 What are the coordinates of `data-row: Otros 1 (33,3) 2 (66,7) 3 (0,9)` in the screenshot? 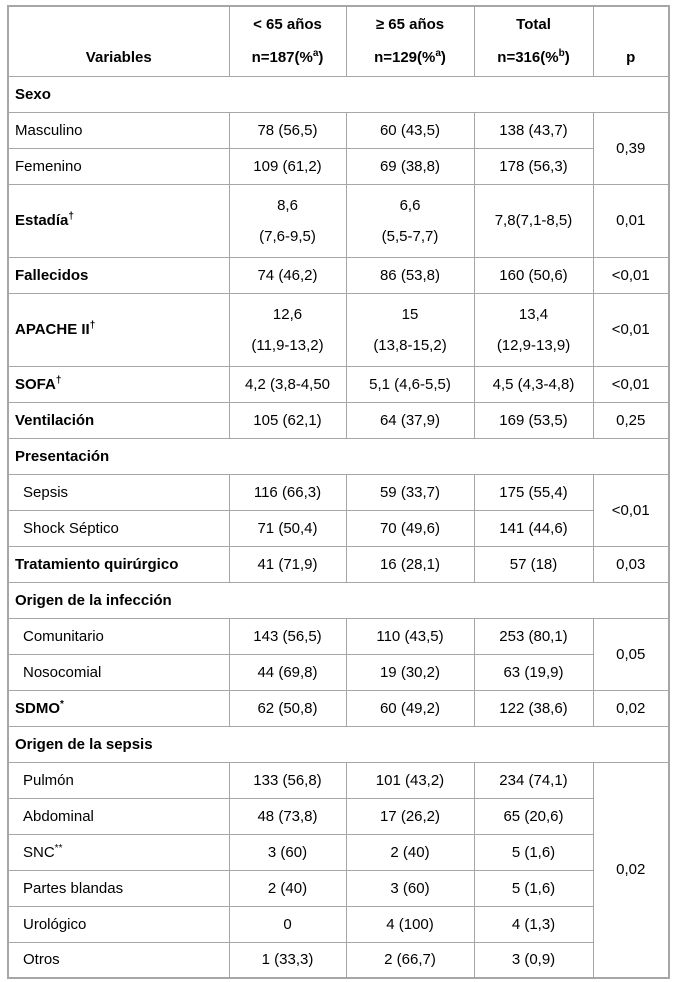 It's located at (338, 960).